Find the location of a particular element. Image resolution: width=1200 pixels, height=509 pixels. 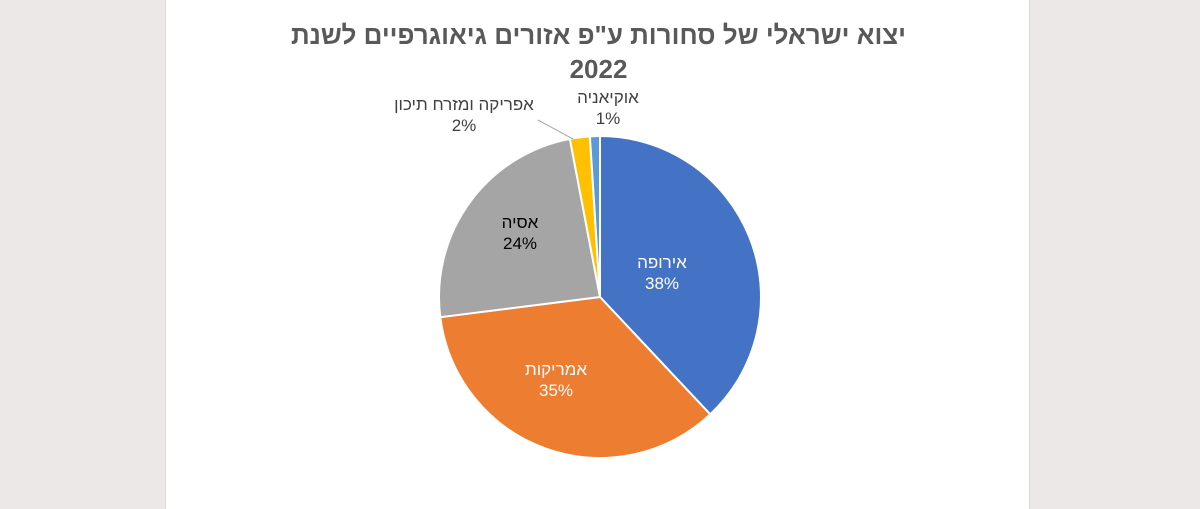

chart-title-line2: 2022 is located at coordinates (598, 69).